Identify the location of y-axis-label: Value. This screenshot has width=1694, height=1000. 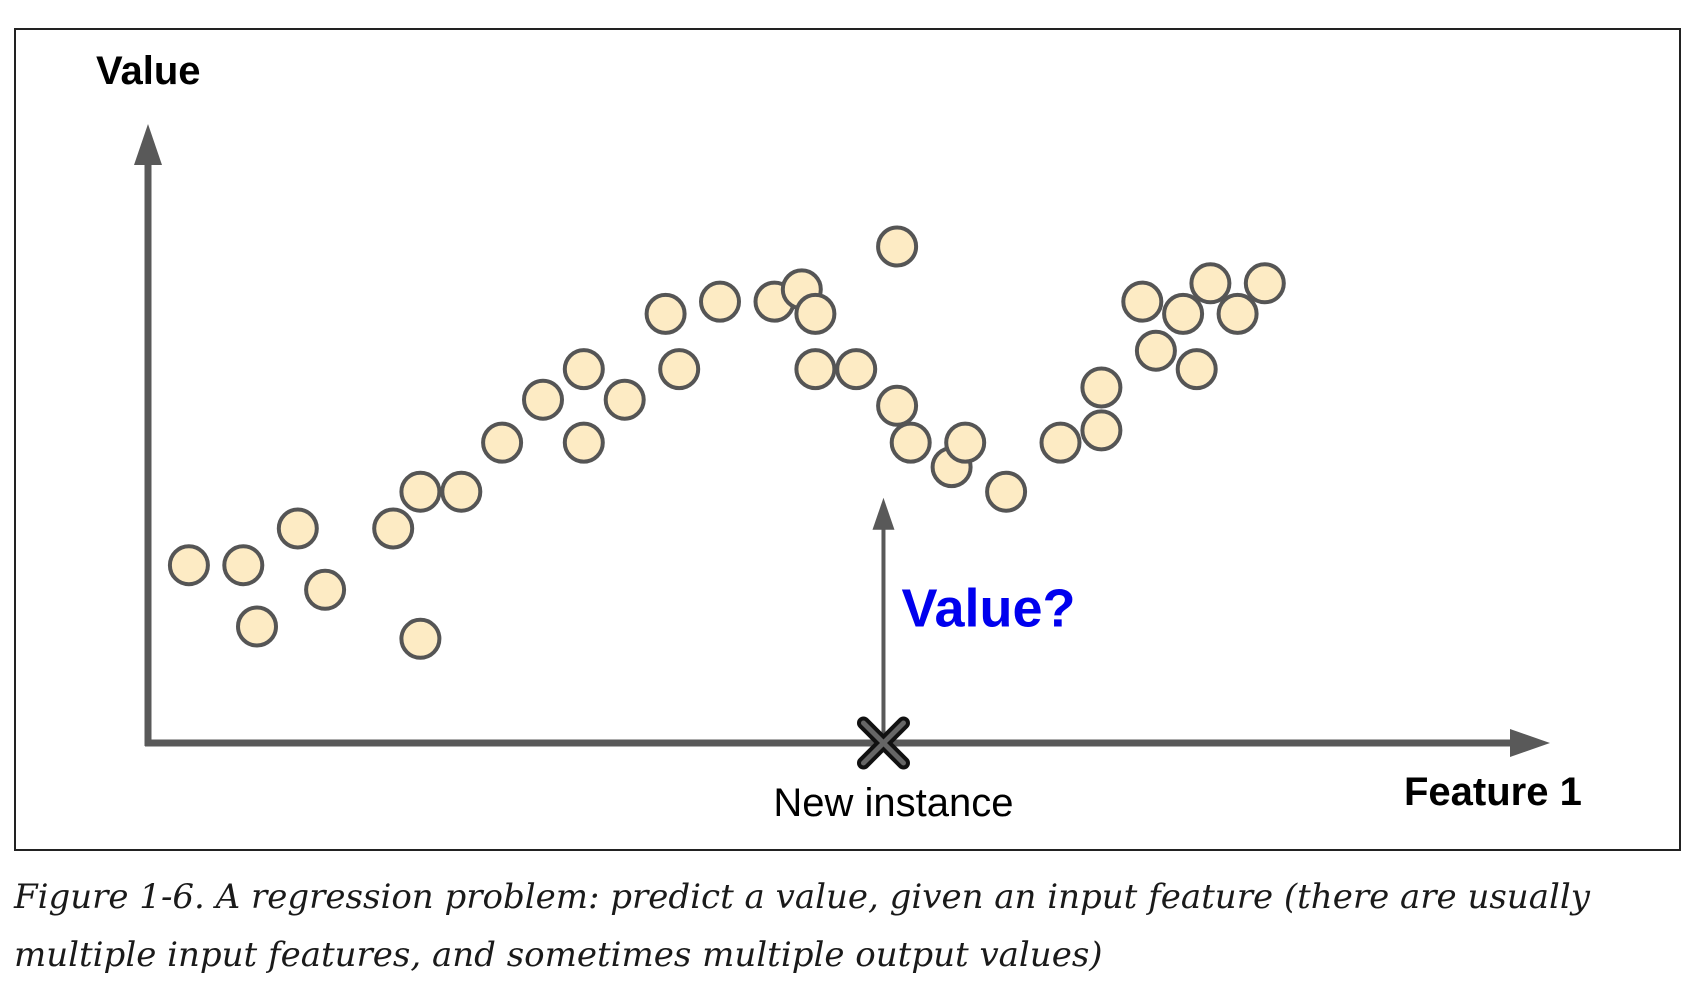
(148, 71).